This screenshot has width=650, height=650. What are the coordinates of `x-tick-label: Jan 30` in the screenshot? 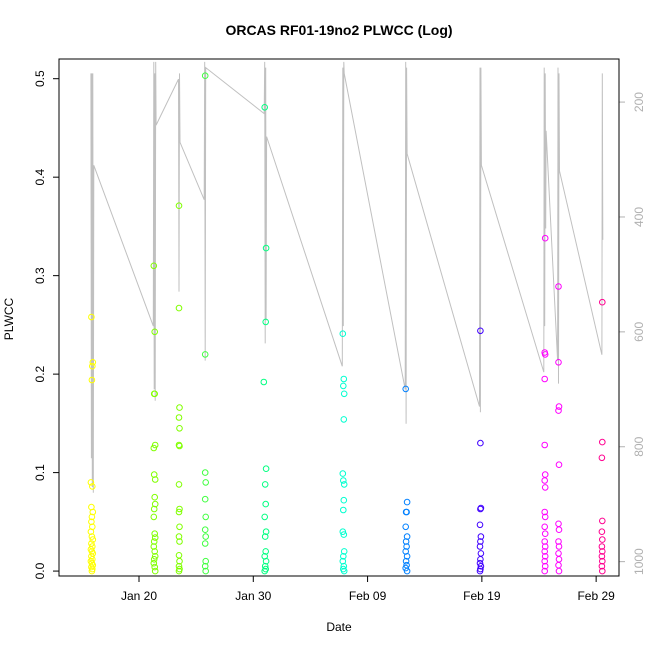 It's located at (253, 596).